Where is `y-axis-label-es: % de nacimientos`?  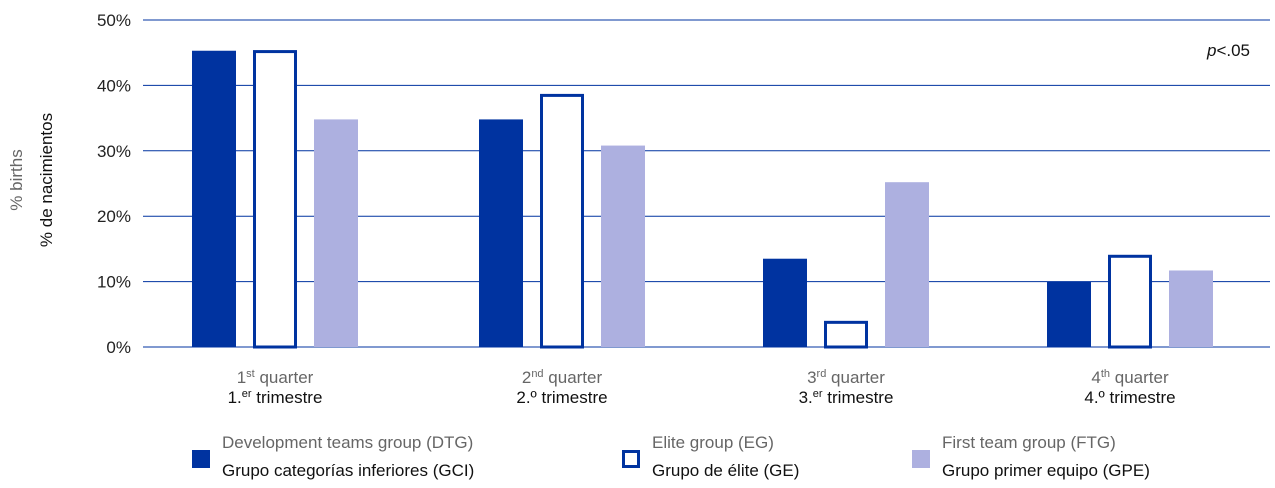
y-axis-label-es: % de nacimientos is located at coordinates (46, 180).